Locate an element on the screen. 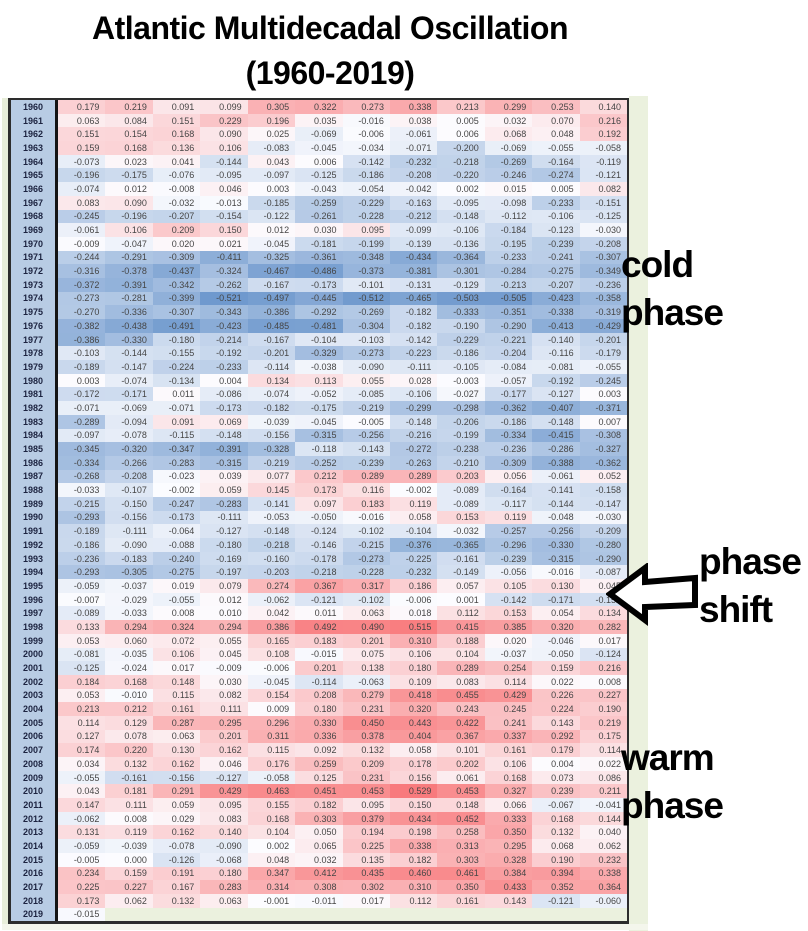 This screenshot has width=808, height=931. amo-value-cell: -0.210 is located at coordinates (461, 462).